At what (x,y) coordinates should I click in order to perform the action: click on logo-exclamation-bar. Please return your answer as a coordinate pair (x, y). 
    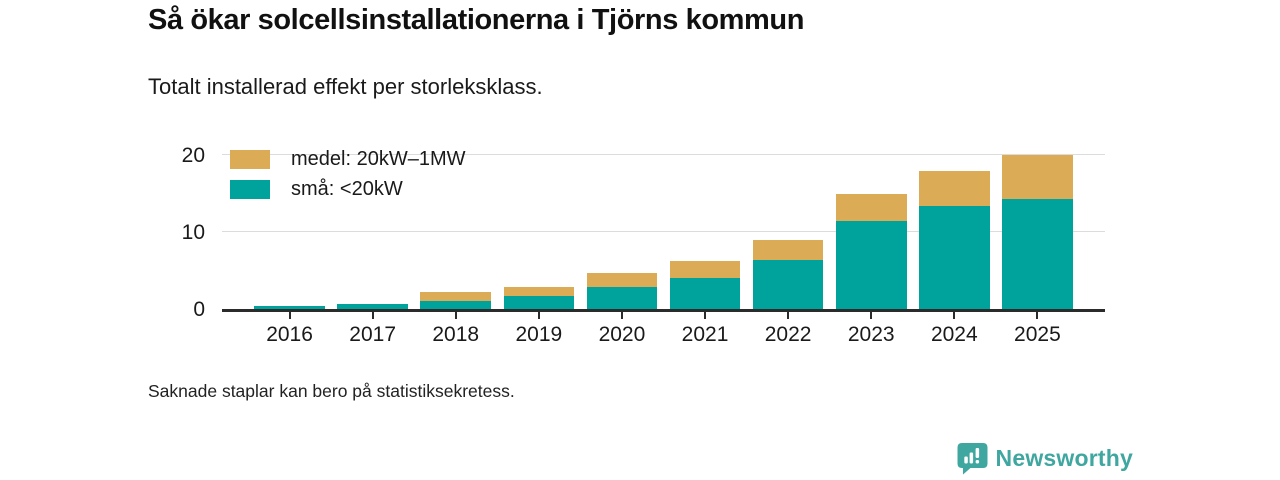
    Looking at the image, I should click on (977, 453).